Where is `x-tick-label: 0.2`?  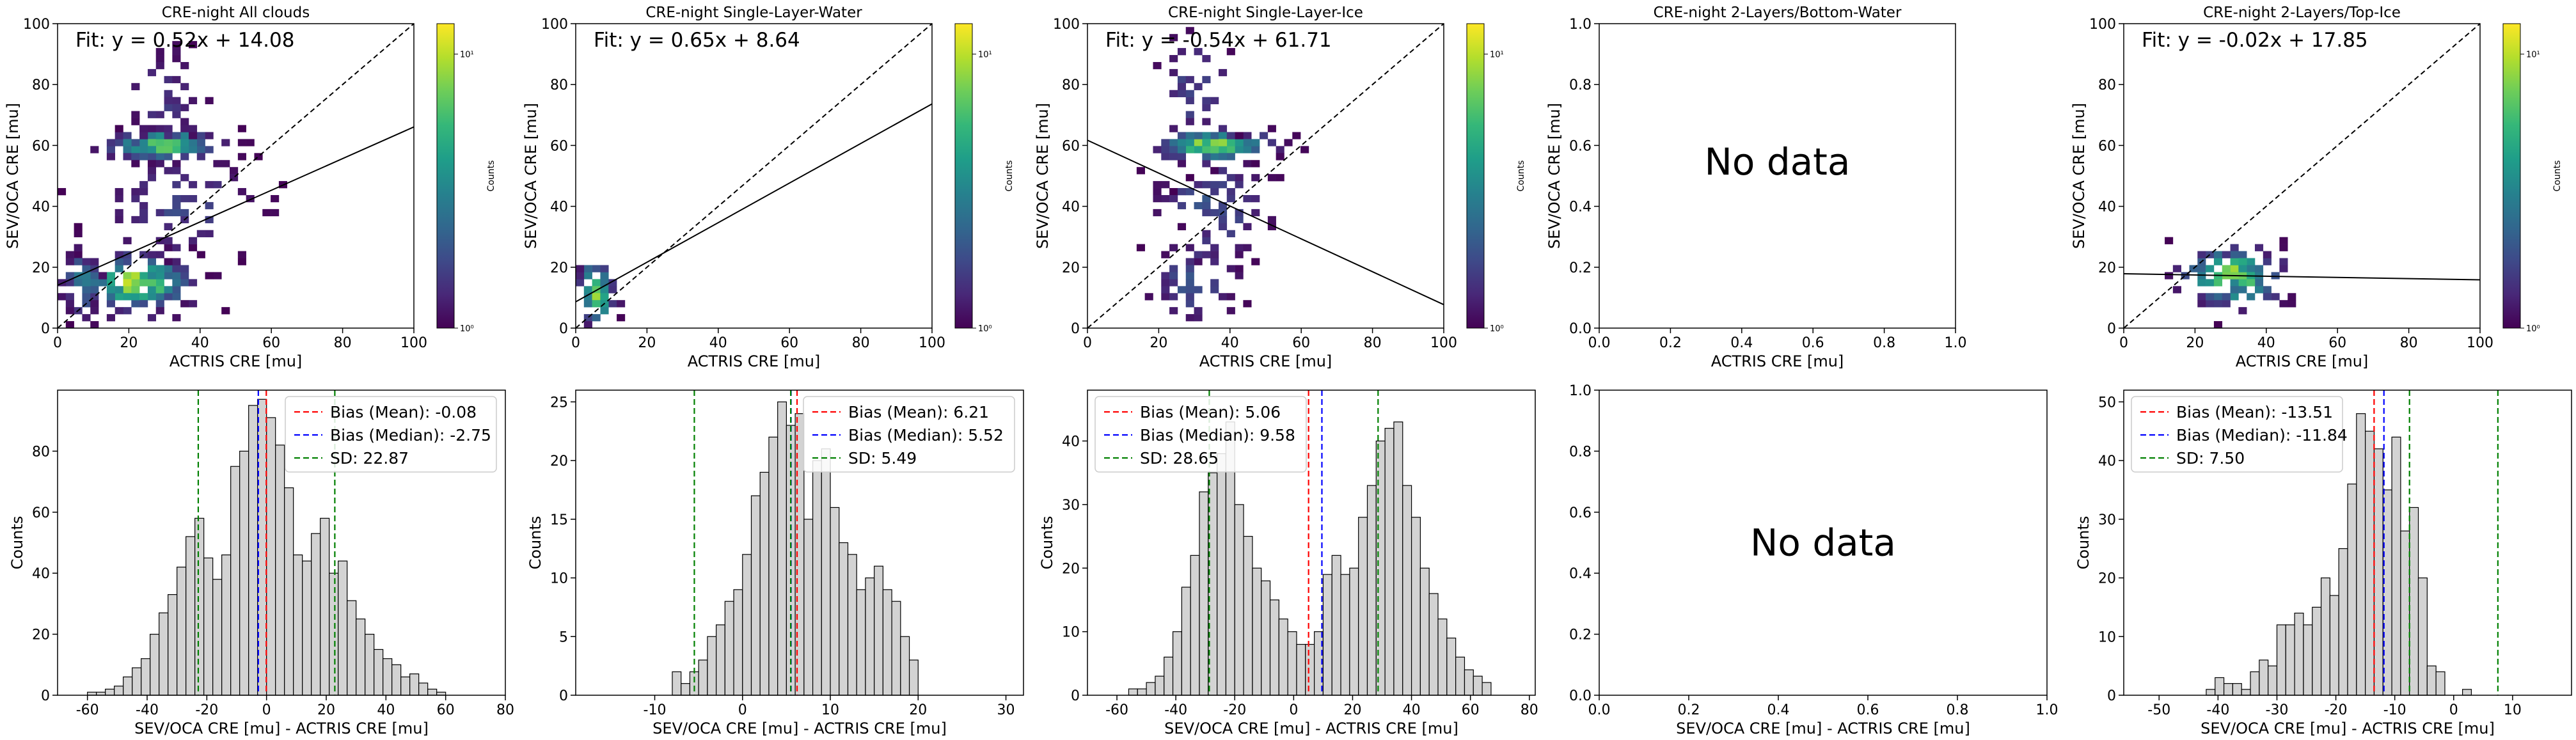 x-tick-label: 0.2 is located at coordinates (1689, 710).